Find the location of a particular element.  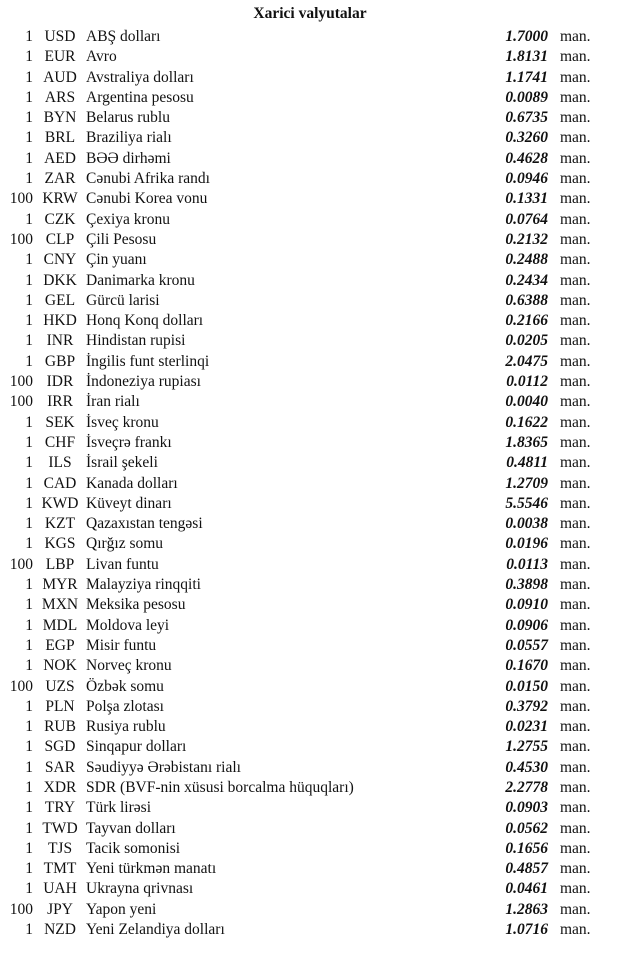

currency-name: Özbək somu is located at coordinates (125, 686).